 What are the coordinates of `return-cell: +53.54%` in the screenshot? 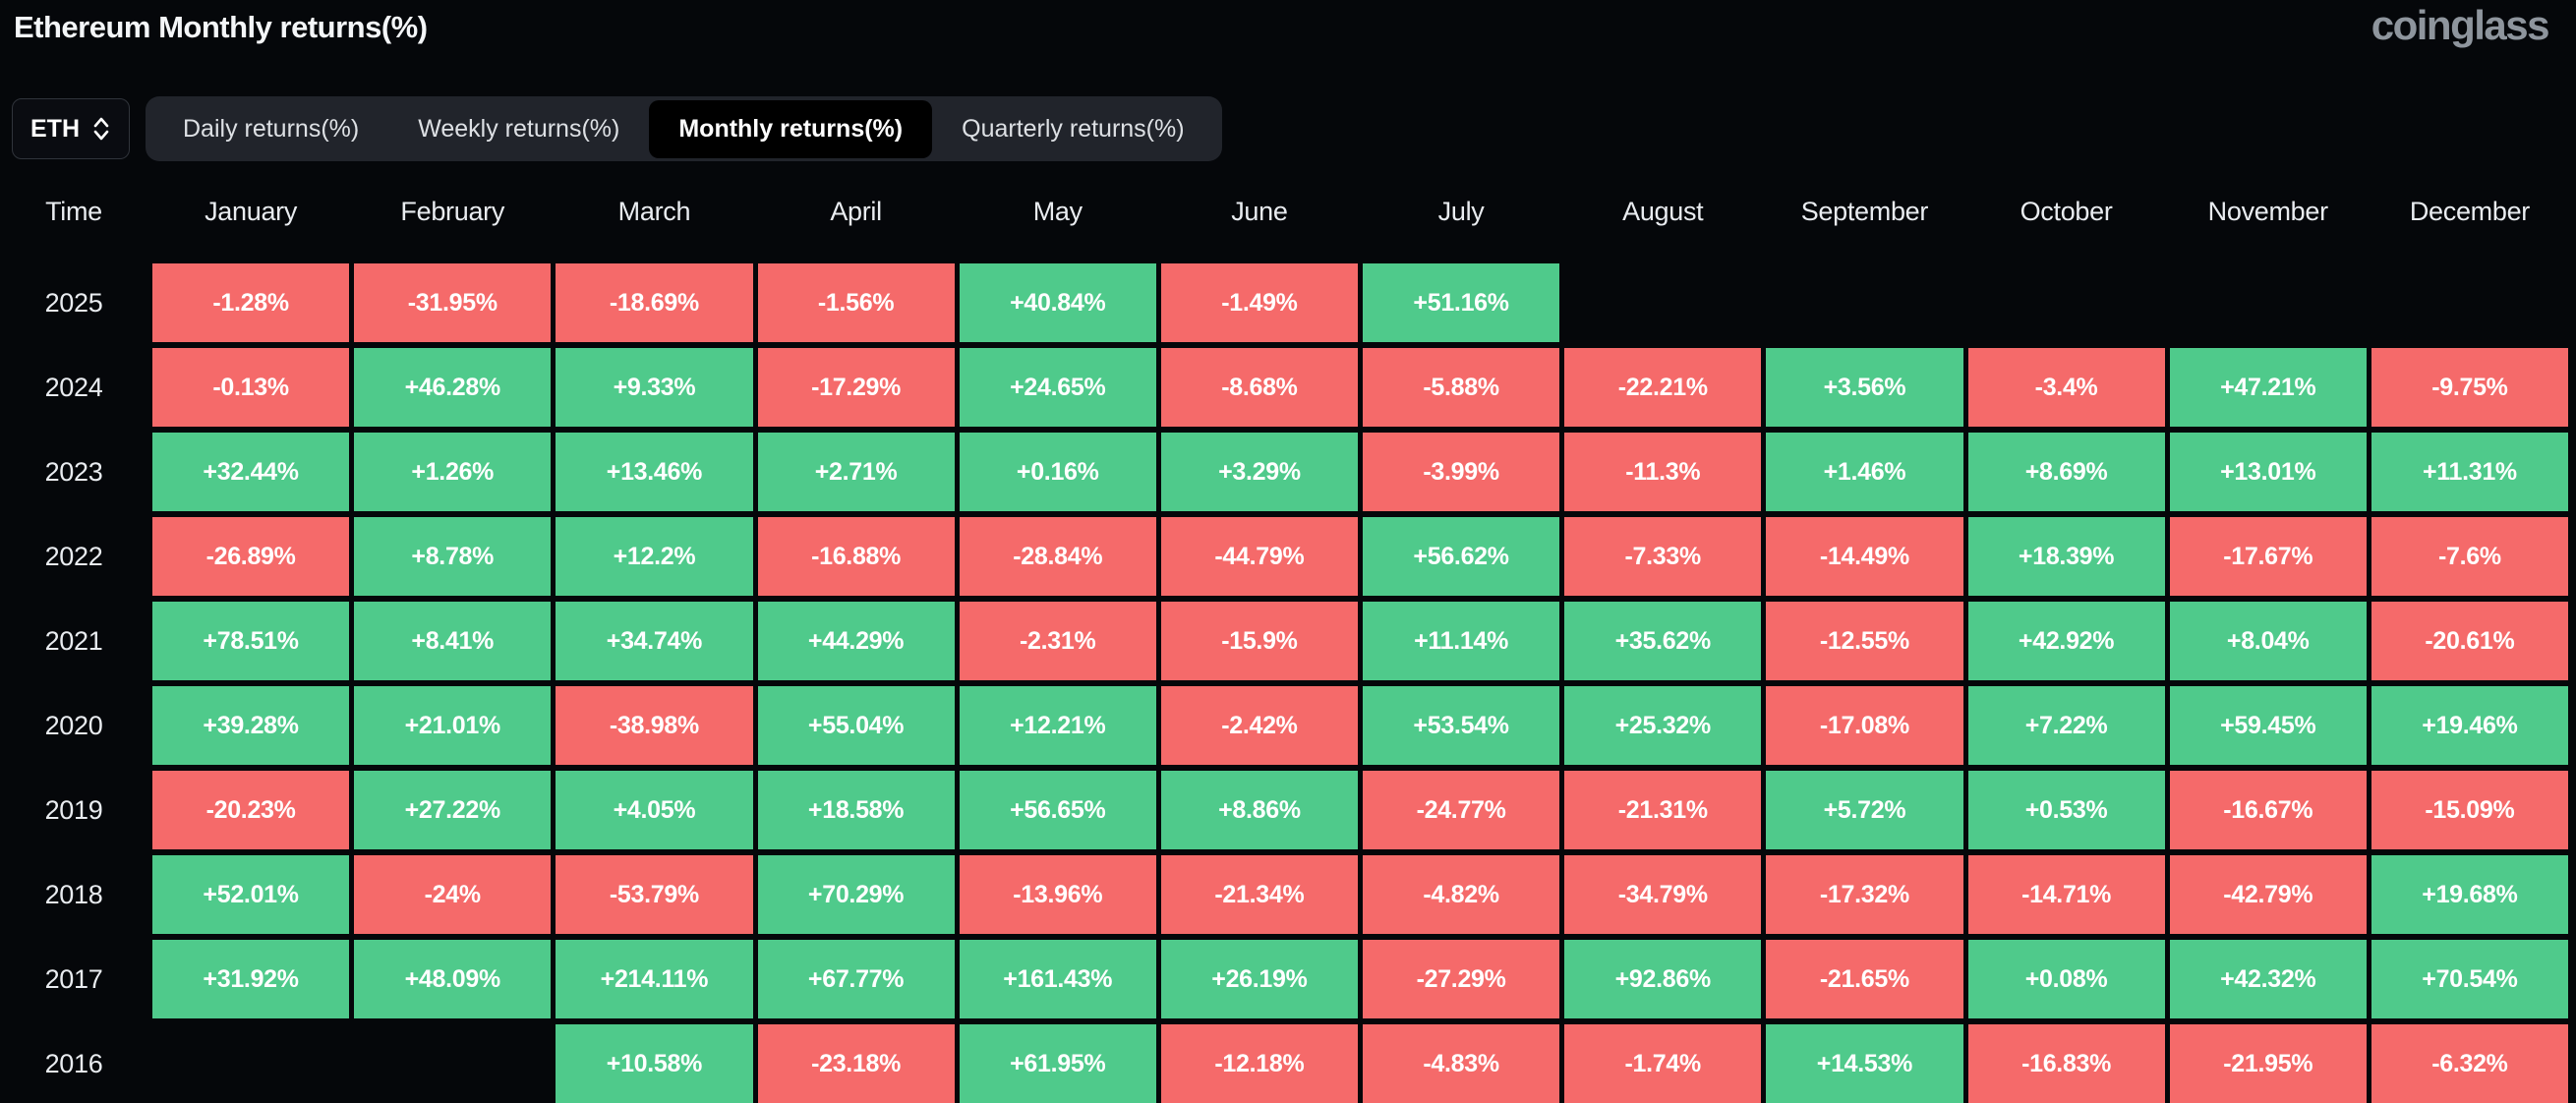 It's located at (1461, 725).